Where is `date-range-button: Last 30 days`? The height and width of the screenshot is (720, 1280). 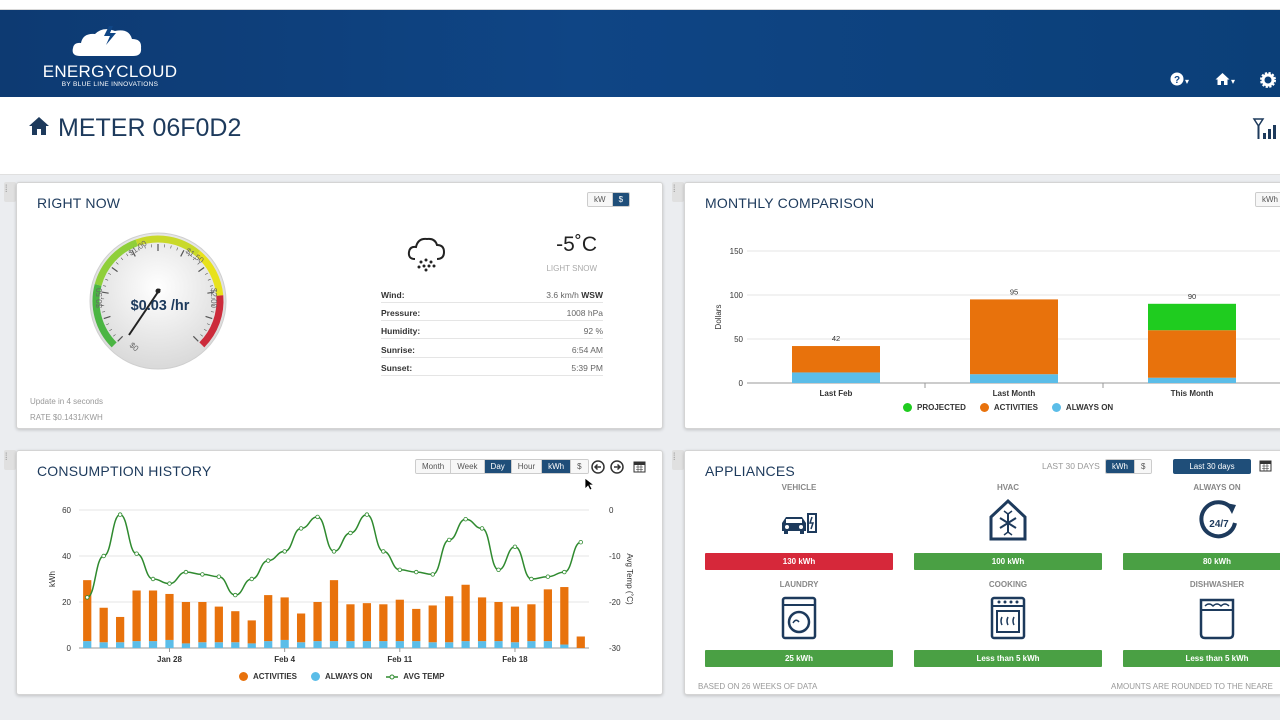 date-range-button: Last 30 days is located at coordinates (1212, 466).